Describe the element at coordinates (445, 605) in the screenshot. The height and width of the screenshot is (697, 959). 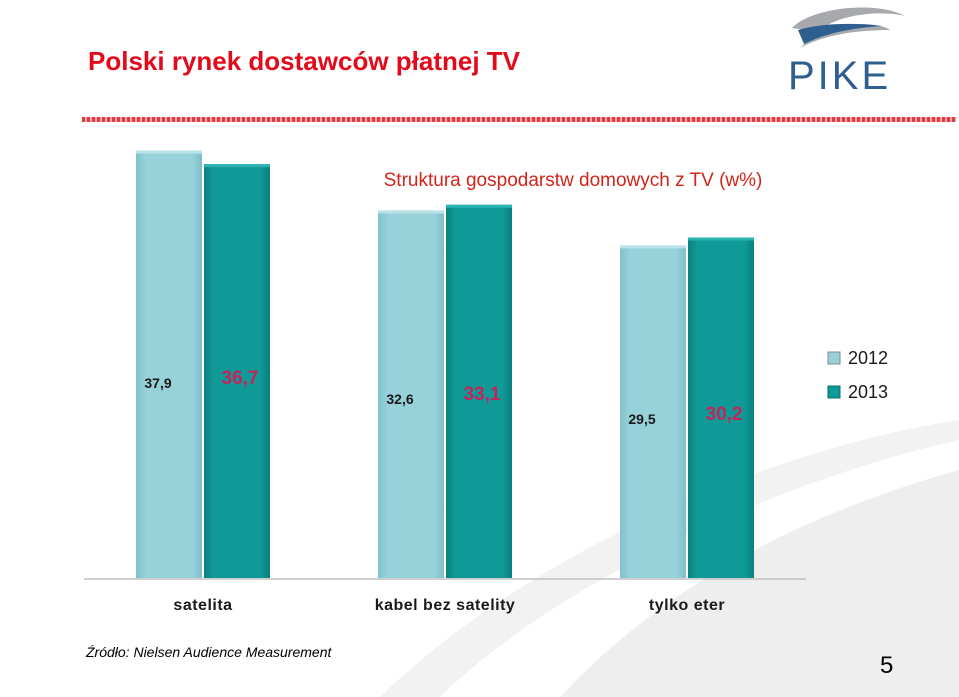
I see `category-label-1: kabel bez satelity` at that location.